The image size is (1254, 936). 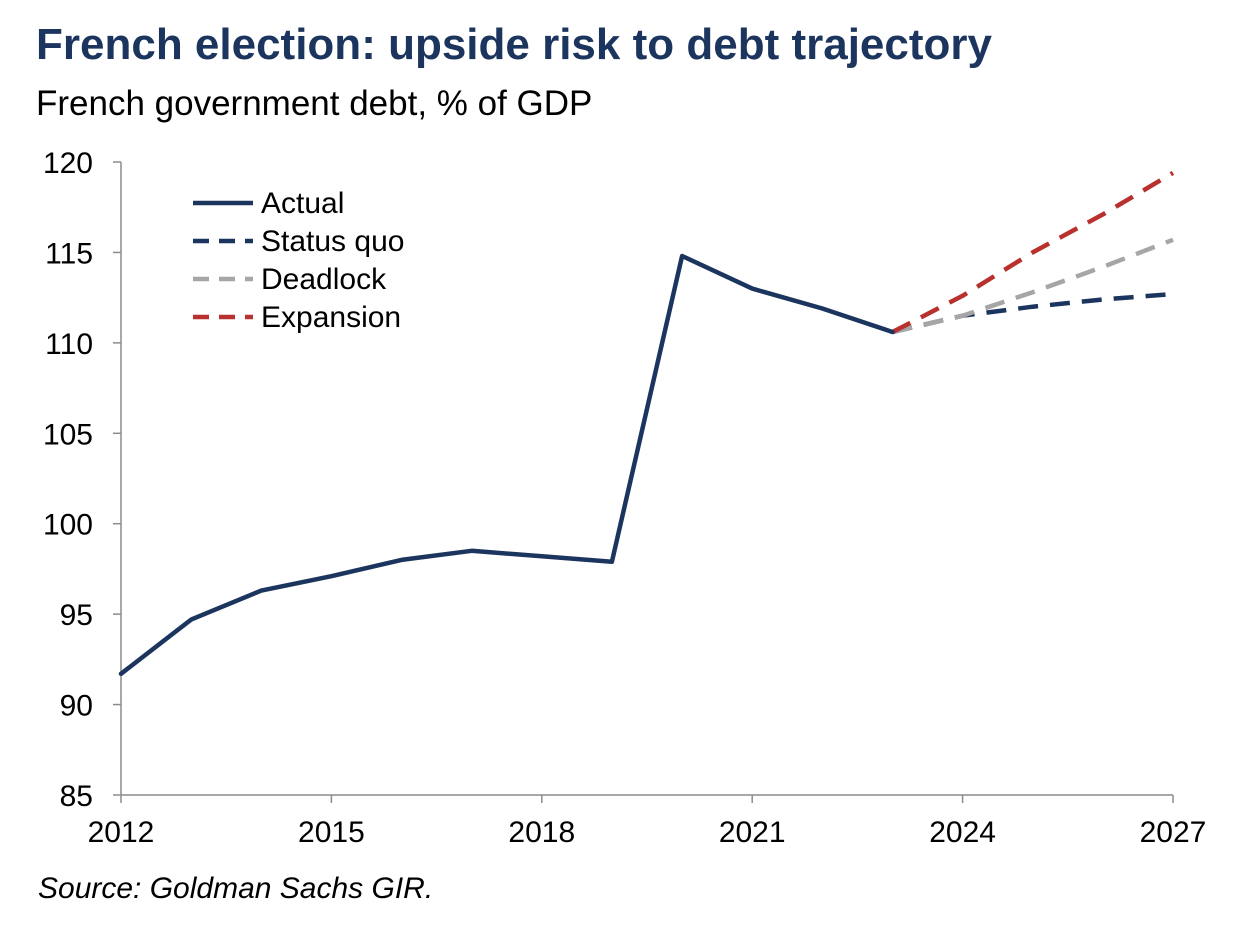 What do you see at coordinates (68, 434) in the screenshot?
I see `y-tick-label: 105` at bounding box center [68, 434].